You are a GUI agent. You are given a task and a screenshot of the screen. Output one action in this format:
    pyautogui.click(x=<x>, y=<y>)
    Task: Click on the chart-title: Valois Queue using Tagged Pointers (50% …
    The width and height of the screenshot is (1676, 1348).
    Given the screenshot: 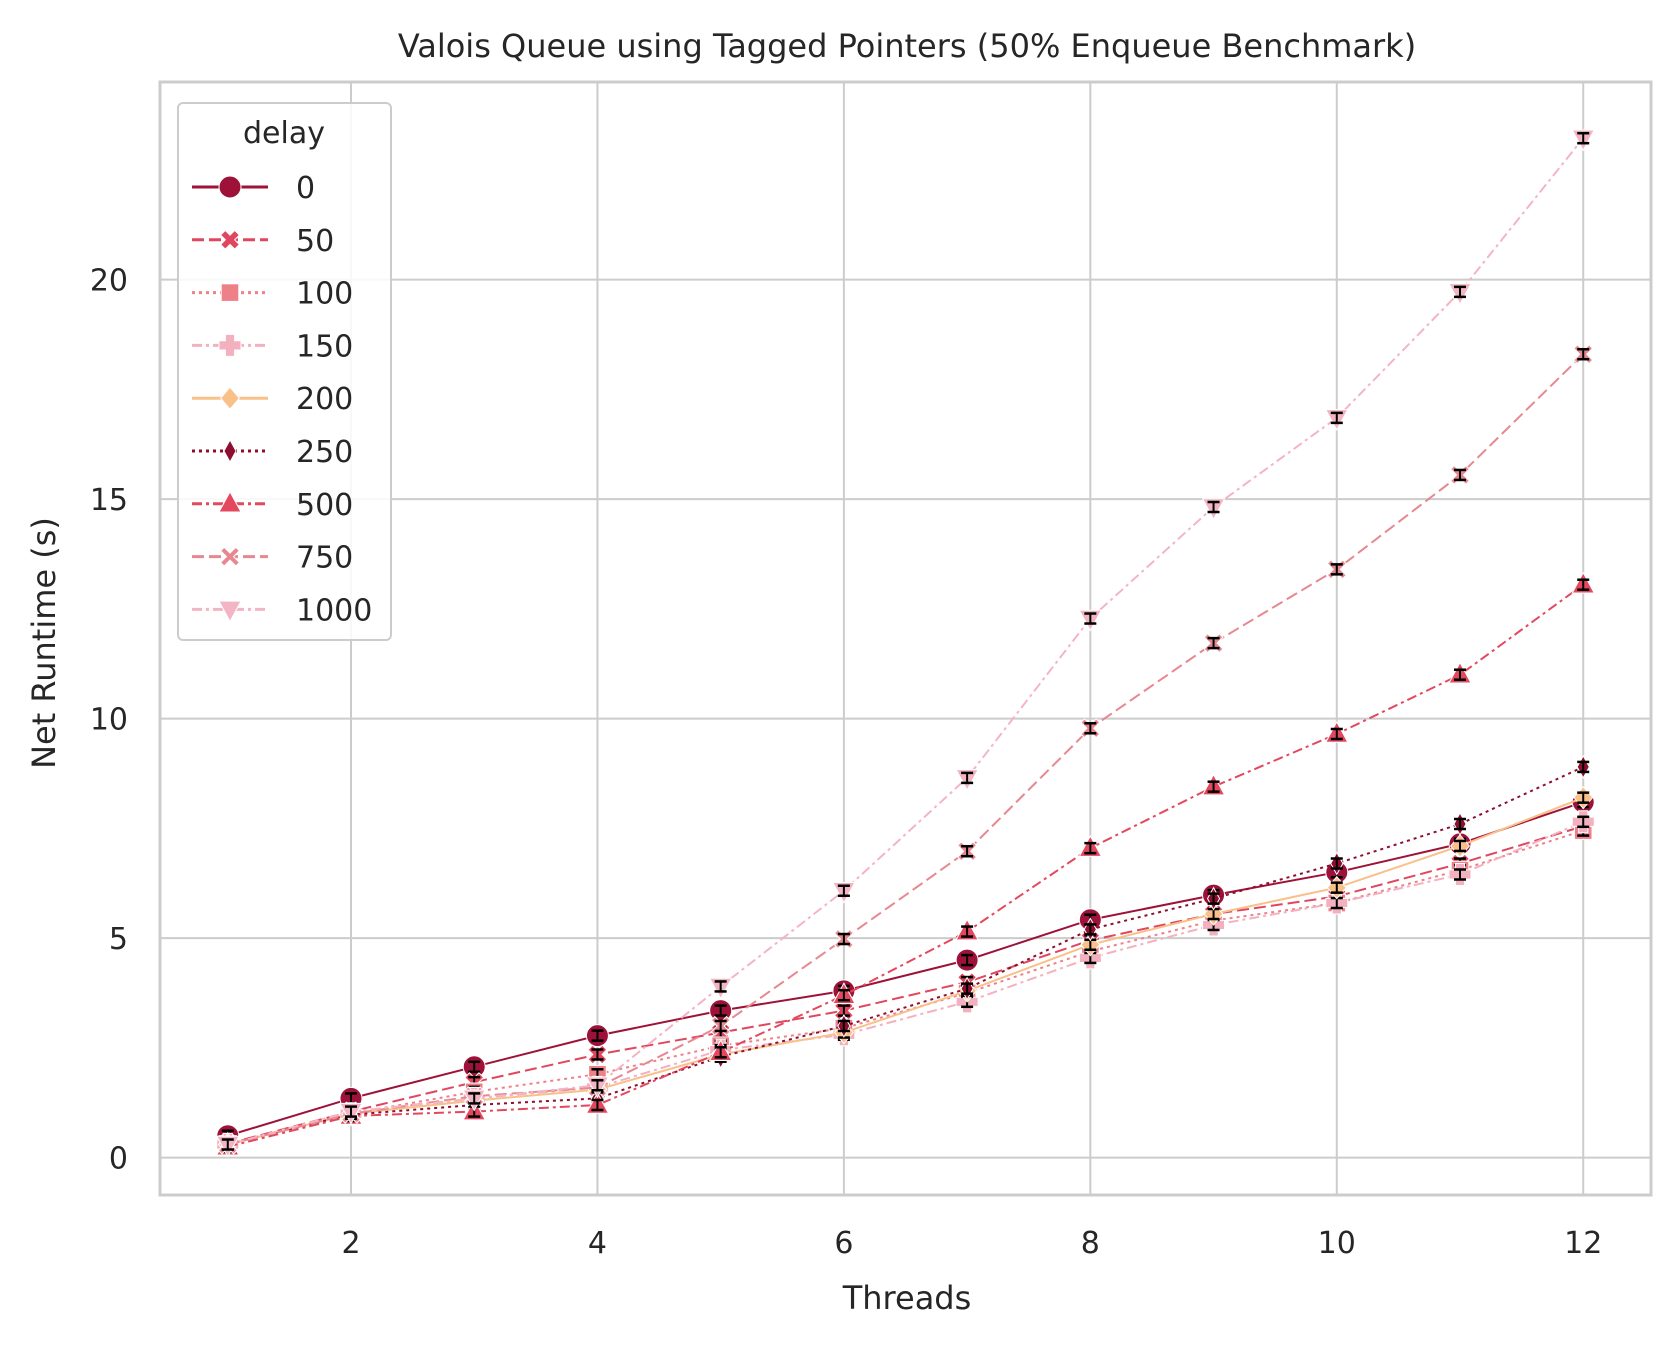 What is the action you would take?
    pyautogui.click(x=907, y=46)
    